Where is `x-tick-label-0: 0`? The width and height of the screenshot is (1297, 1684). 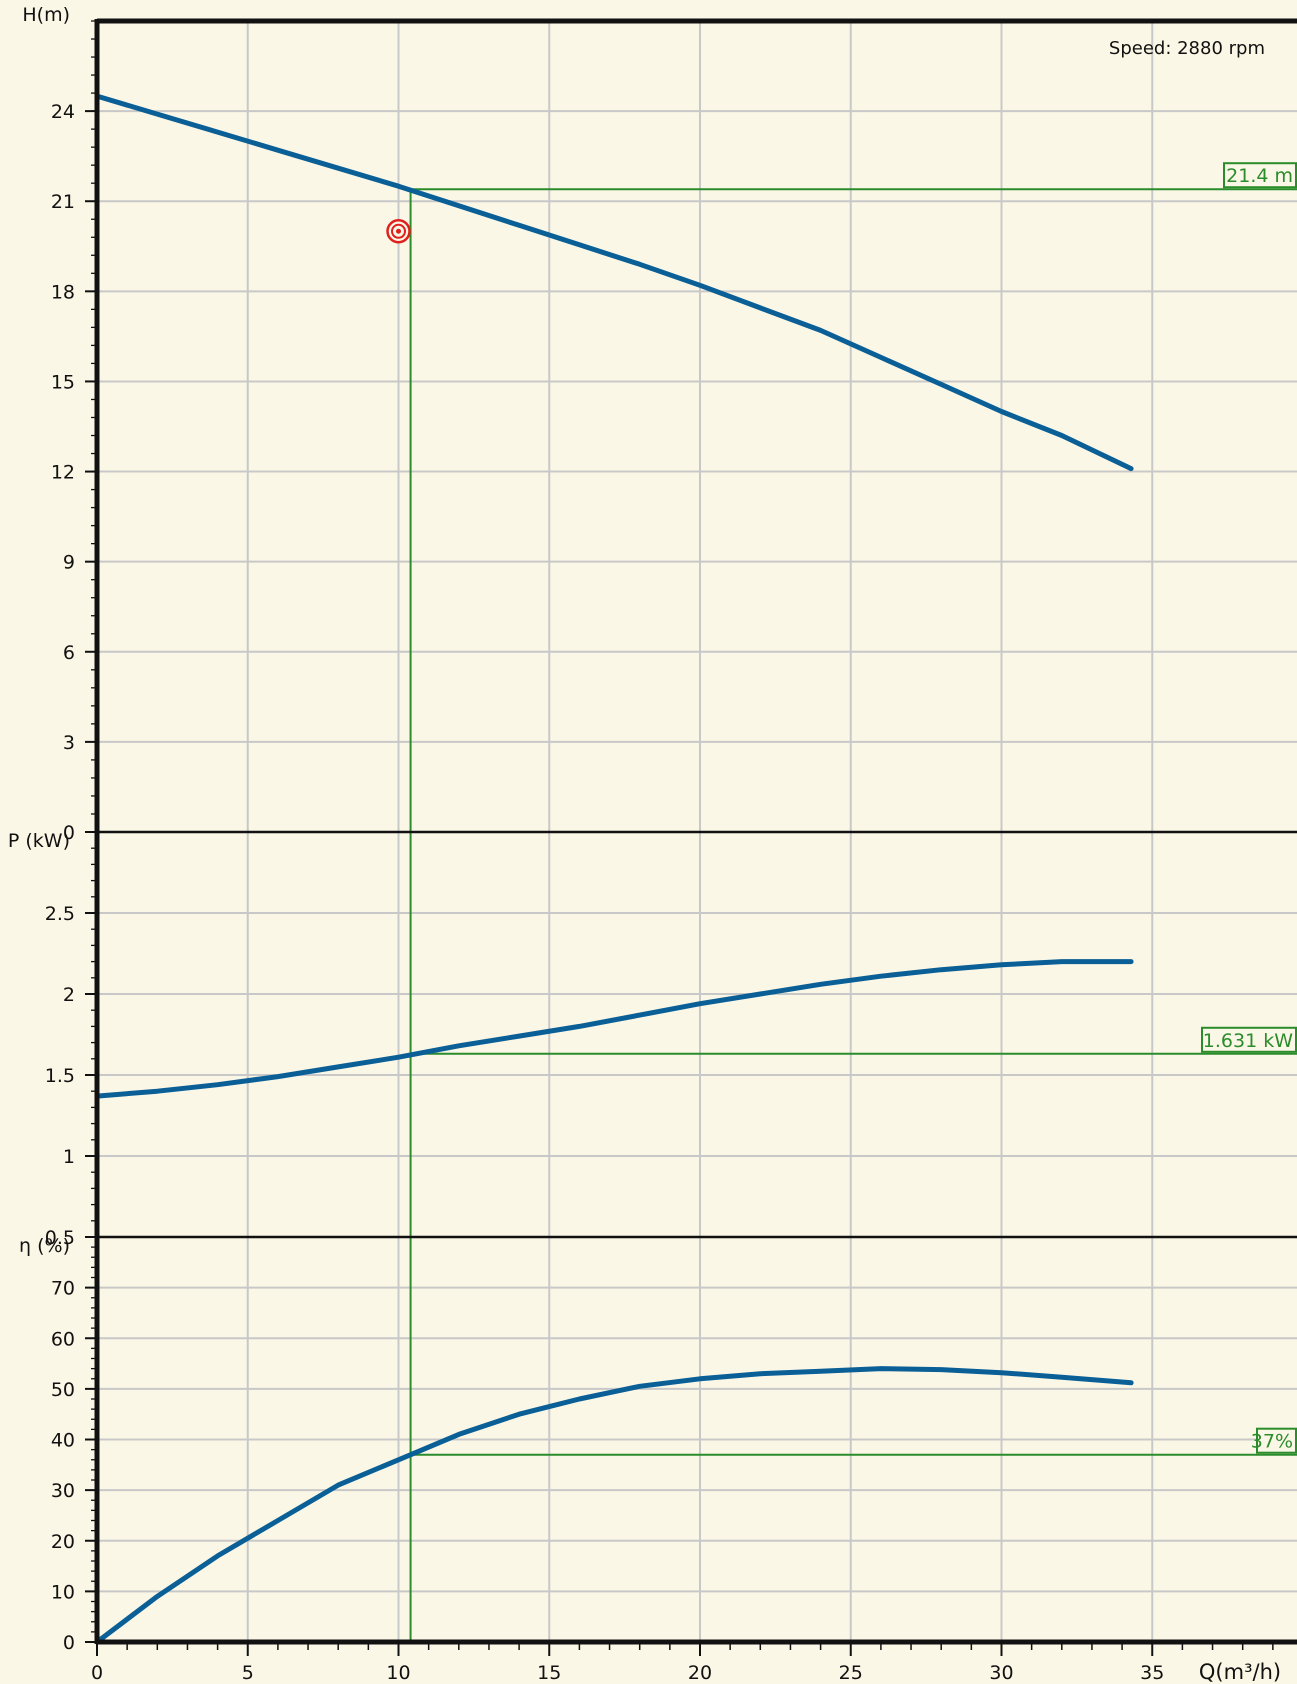
x-tick-label-0: 0 is located at coordinates (97, 1673).